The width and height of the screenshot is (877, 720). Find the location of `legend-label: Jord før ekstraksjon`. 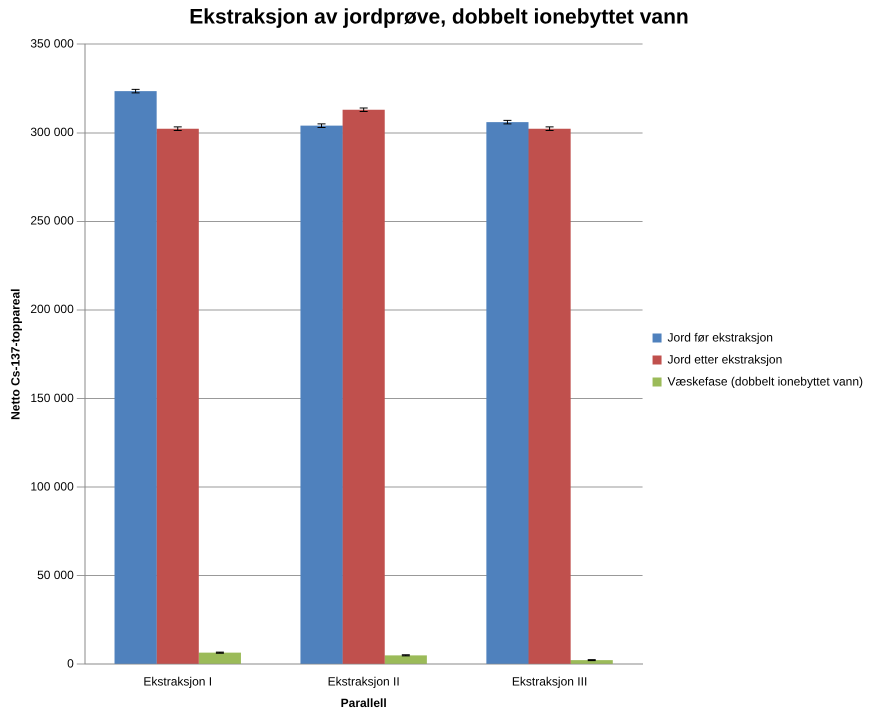

legend-label: Jord før ekstraksjon is located at coordinates (720, 337).